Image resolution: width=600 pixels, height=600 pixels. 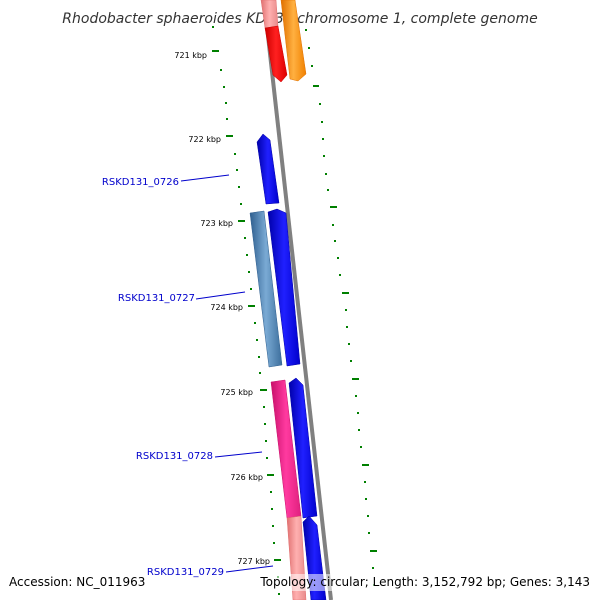 I want to click on gene-label-0729: RSKD131_0729, so click(x=185, y=572).